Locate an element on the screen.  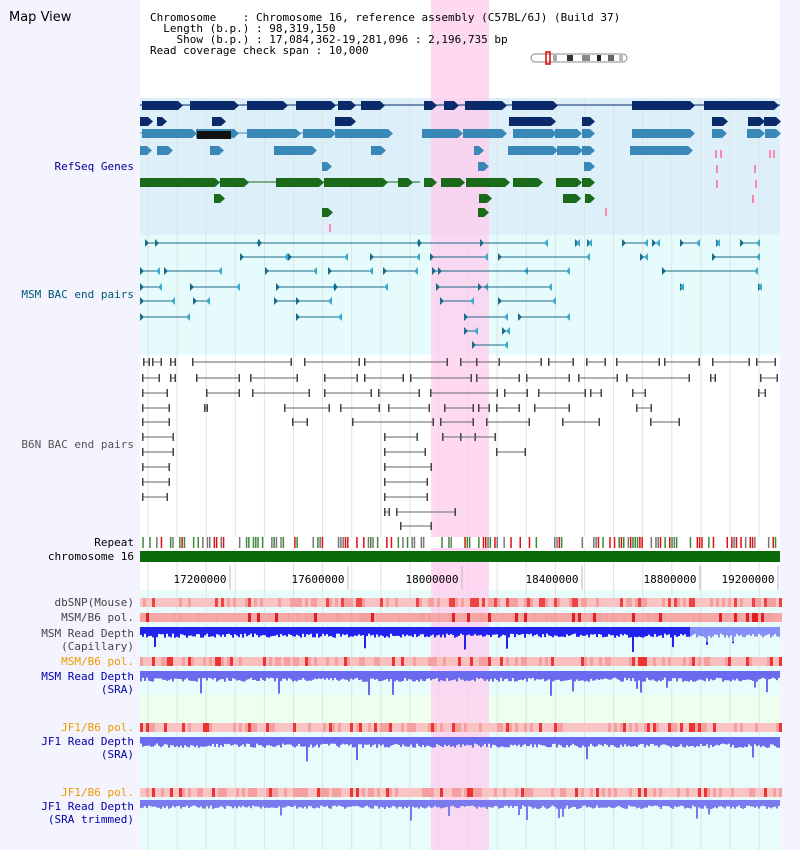
coverage-label: Read coverage check span is located at coordinates (229, 50).